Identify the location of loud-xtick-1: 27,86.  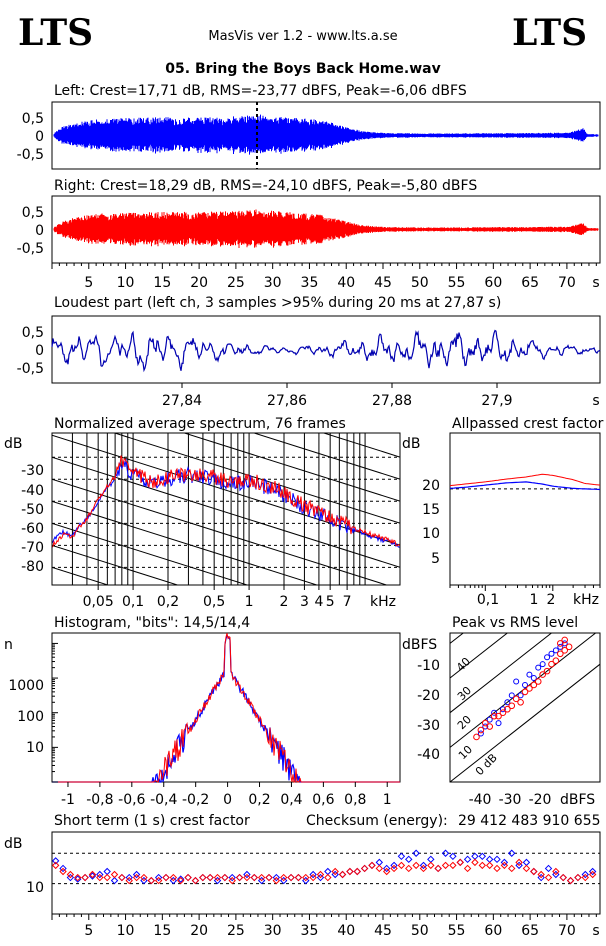
(287, 401).